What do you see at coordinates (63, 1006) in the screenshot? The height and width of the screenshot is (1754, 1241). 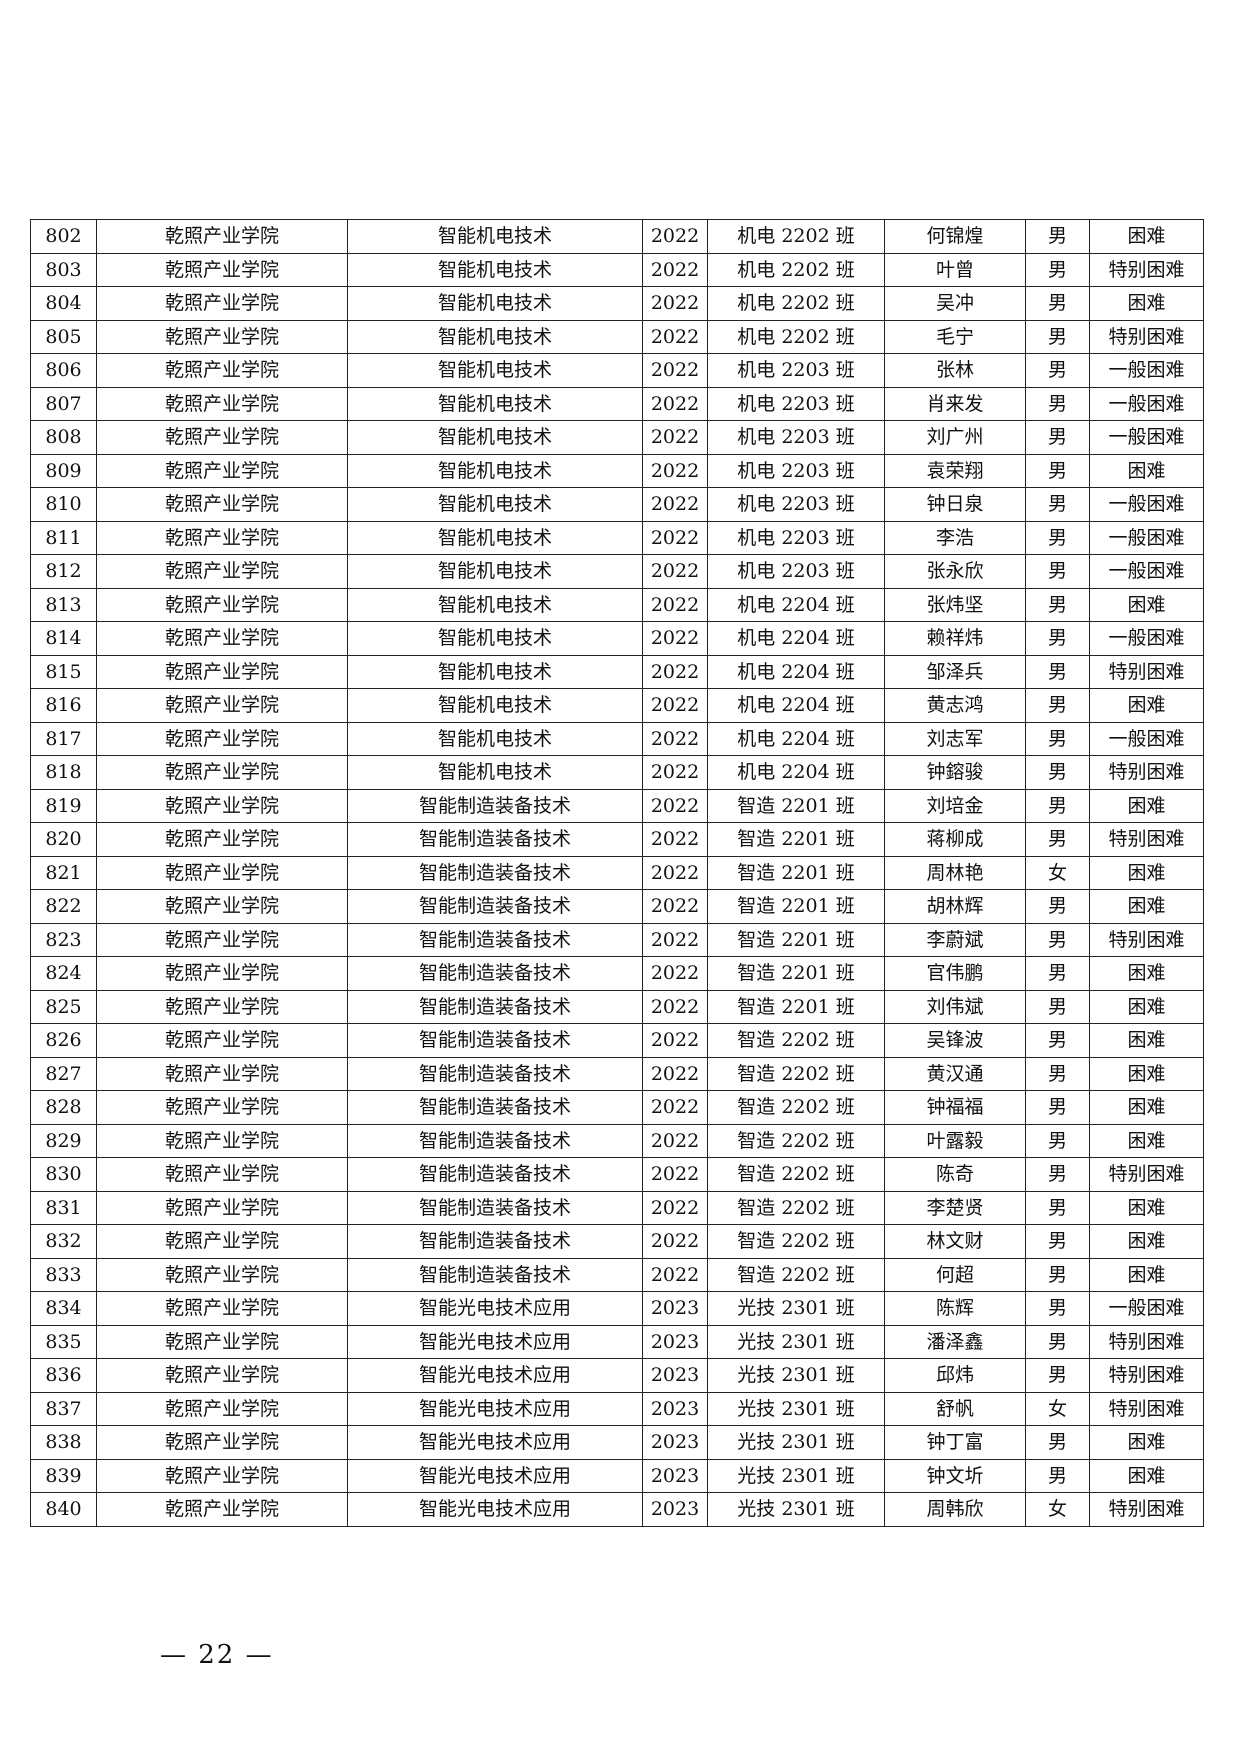 I see `cell-row-number: 825` at bounding box center [63, 1006].